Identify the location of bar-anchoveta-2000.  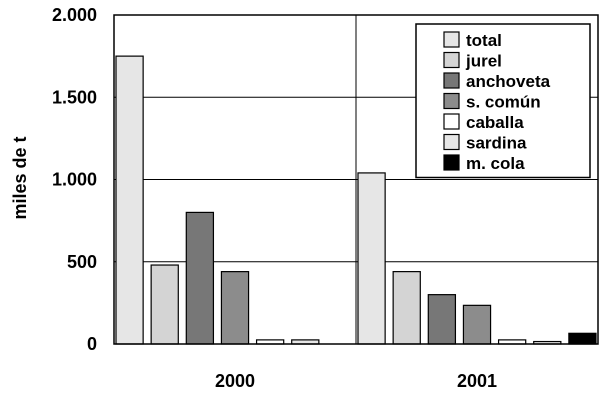
(200, 278).